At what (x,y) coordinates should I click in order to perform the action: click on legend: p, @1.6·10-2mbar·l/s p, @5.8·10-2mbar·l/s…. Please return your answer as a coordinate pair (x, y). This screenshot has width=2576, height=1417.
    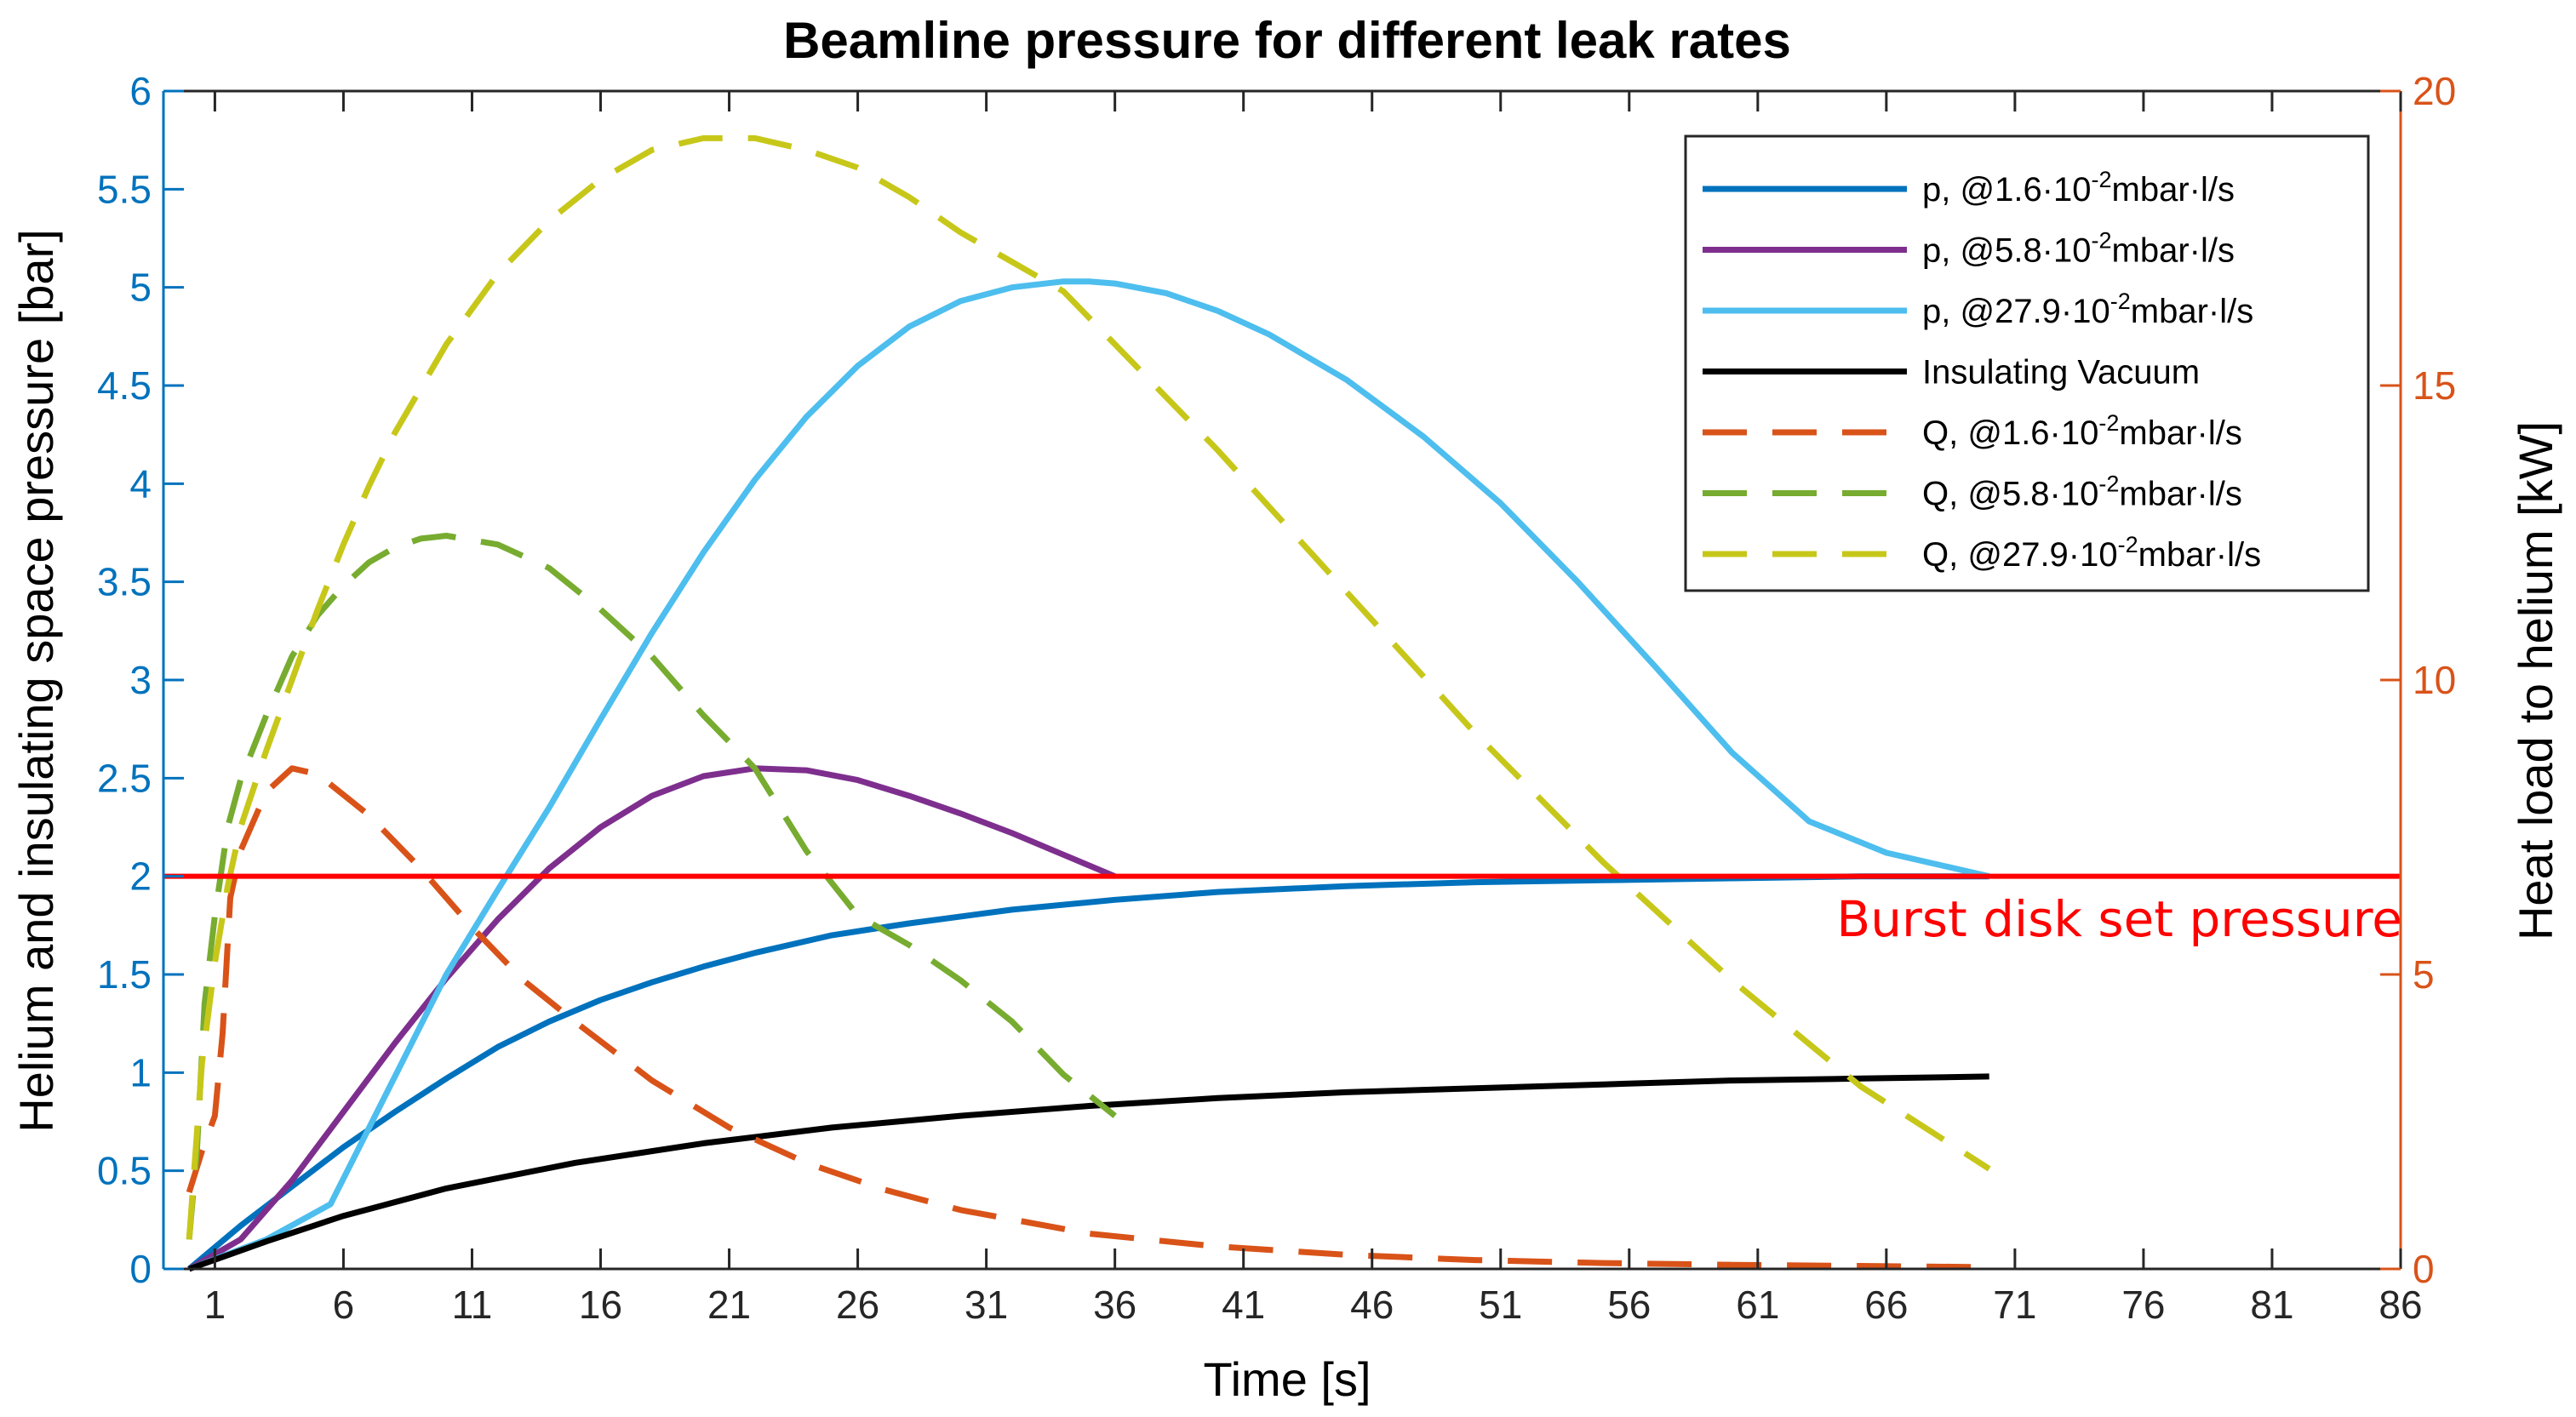
    Looking at the image, I should click on (2027, 363).